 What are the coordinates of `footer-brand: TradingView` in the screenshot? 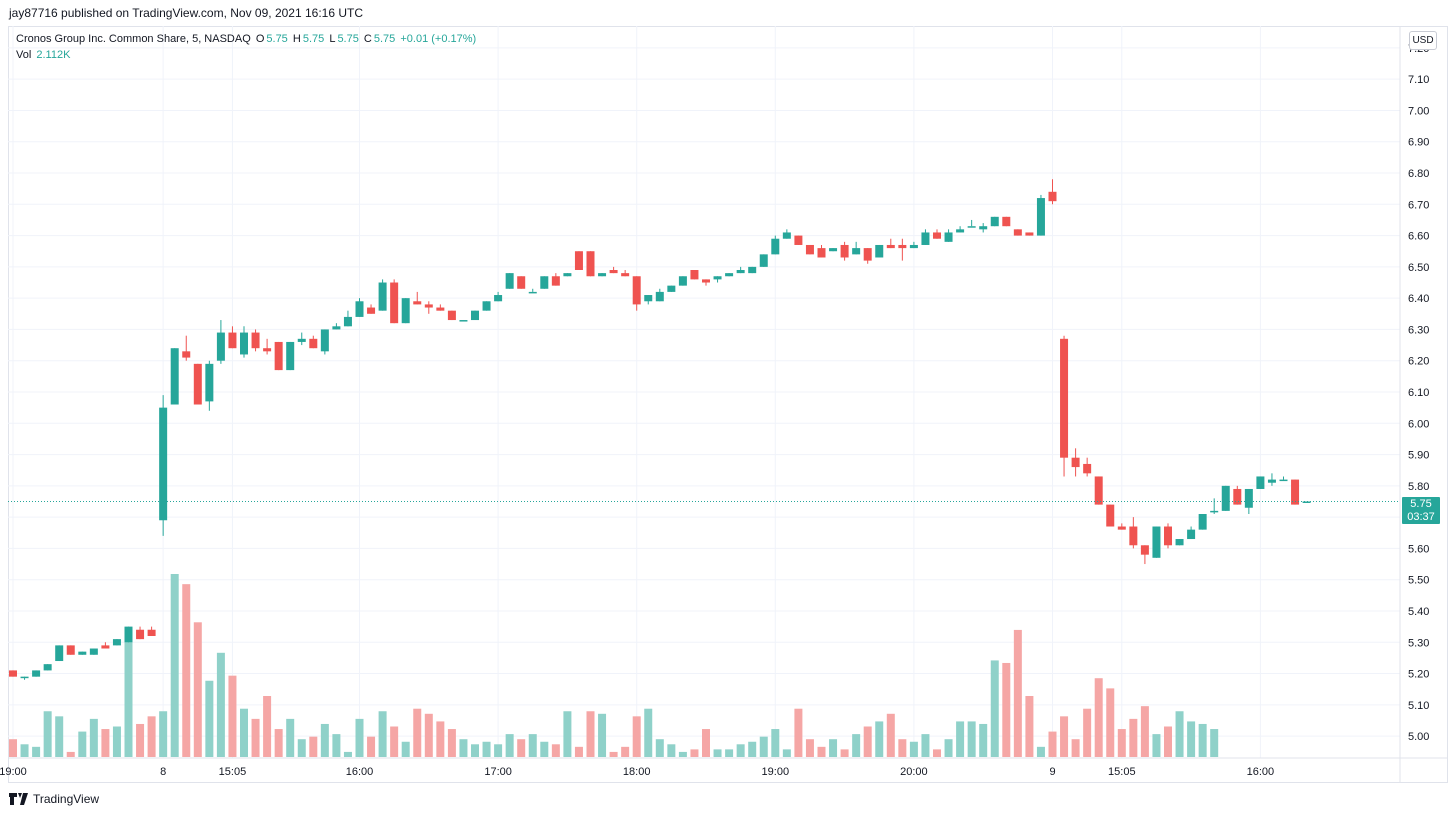 It's located at (54, 799).